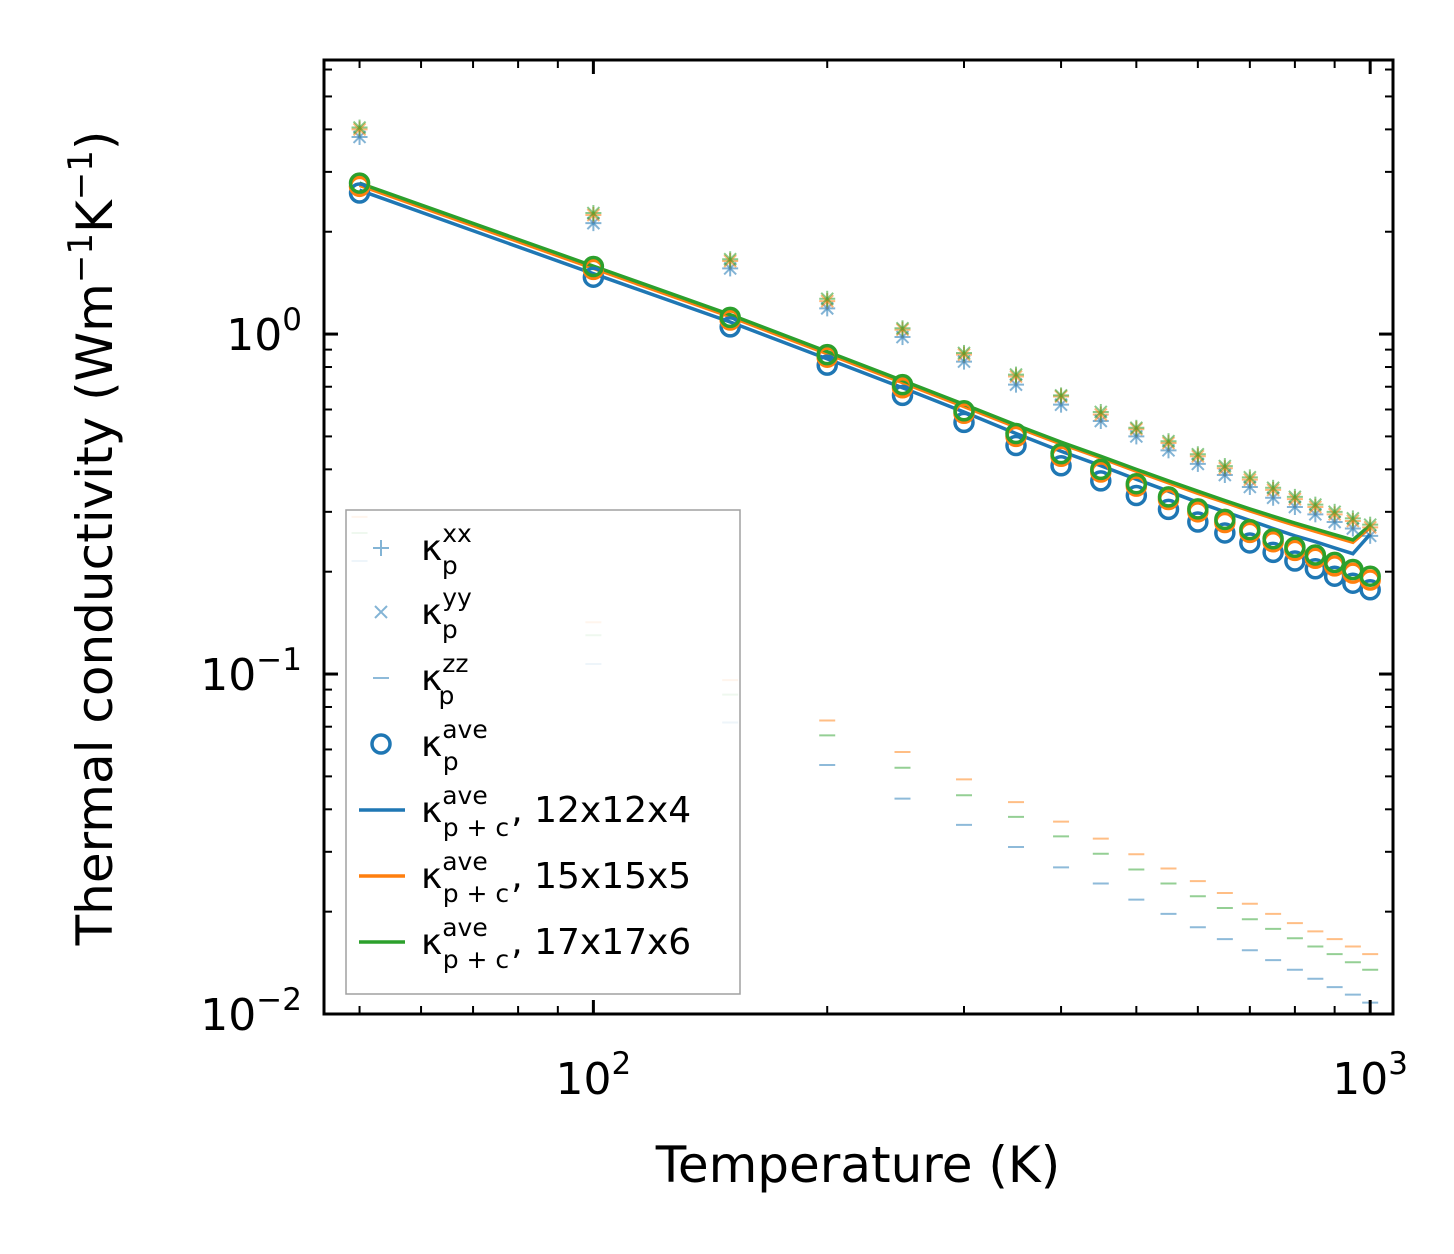 The width and height of the screenshot is (1454, 1254). I want to click on y-axis-title: Thermal conductivity (Wm−1K−1), so click(92, 539).